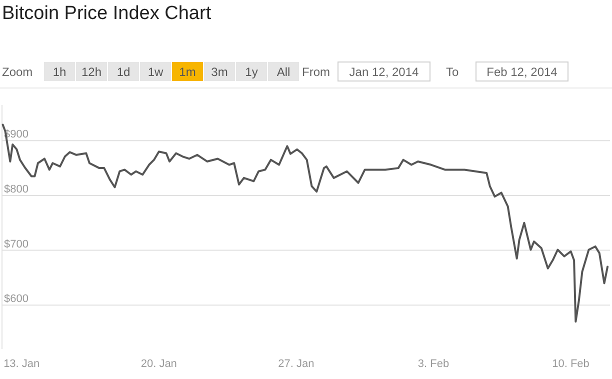  What do you see at coordinates (123, 72) in the screenshot?
I see `text: 1d` at bounding box center [123, 72].